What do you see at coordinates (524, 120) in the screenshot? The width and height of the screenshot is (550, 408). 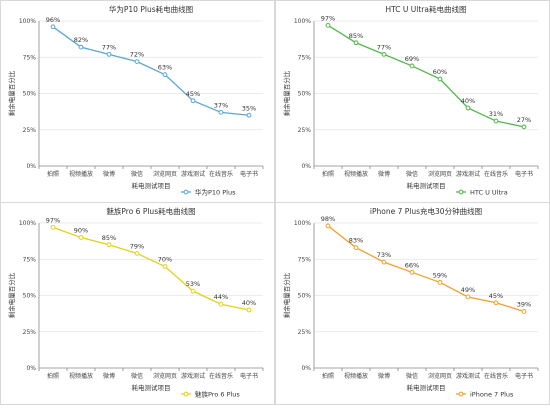 I see `data-label: 27%` at bounding box center [524, 120].